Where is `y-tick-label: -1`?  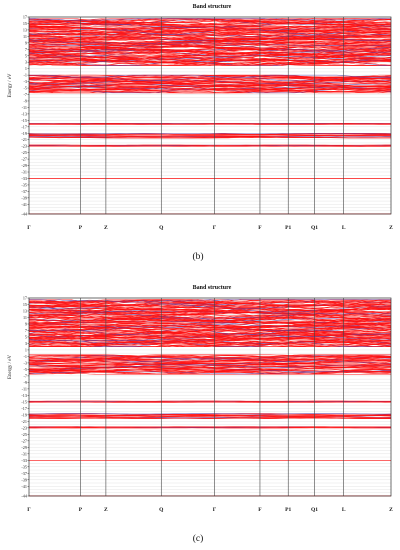
y-tick-label: -1 is located at coordinates (26, 75).